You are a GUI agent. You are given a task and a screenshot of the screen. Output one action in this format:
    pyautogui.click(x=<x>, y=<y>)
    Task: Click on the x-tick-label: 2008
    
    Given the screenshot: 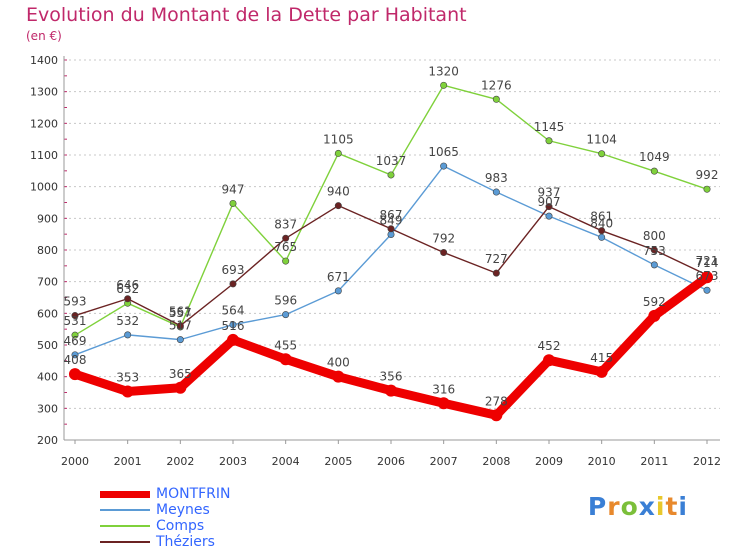 What is the action you would take?
    pyautogui.click(x=496, y=461)
    